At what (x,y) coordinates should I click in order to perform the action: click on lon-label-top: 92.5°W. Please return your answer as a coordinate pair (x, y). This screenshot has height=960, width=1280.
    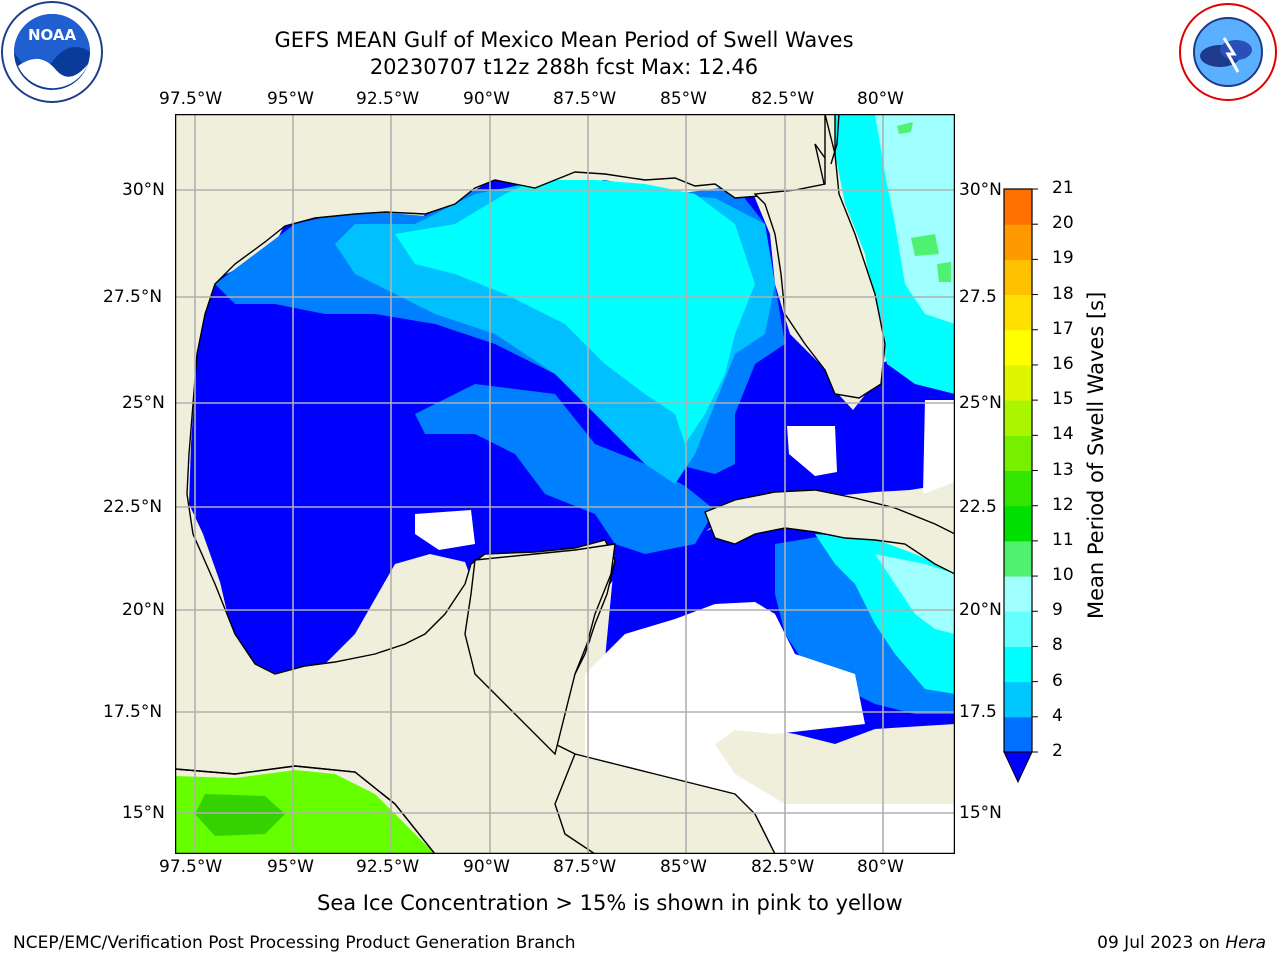
    Looking at the image, I should click on (388, 99).